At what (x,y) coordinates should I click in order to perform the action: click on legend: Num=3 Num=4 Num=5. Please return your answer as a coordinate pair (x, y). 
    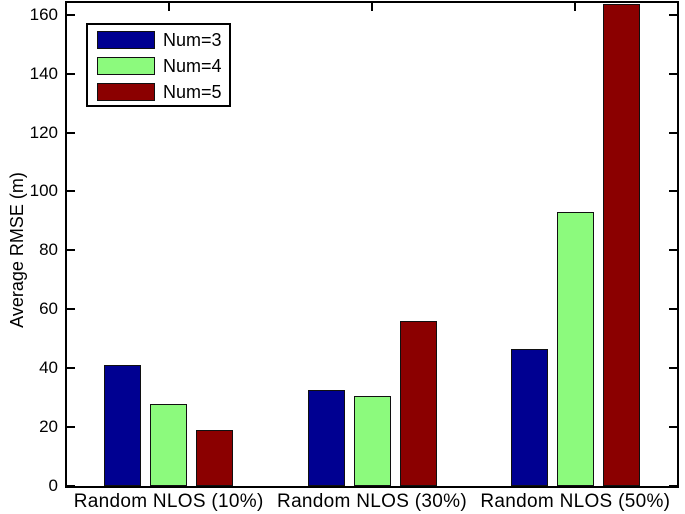
    Looking at the image, I should click on (158, 65).